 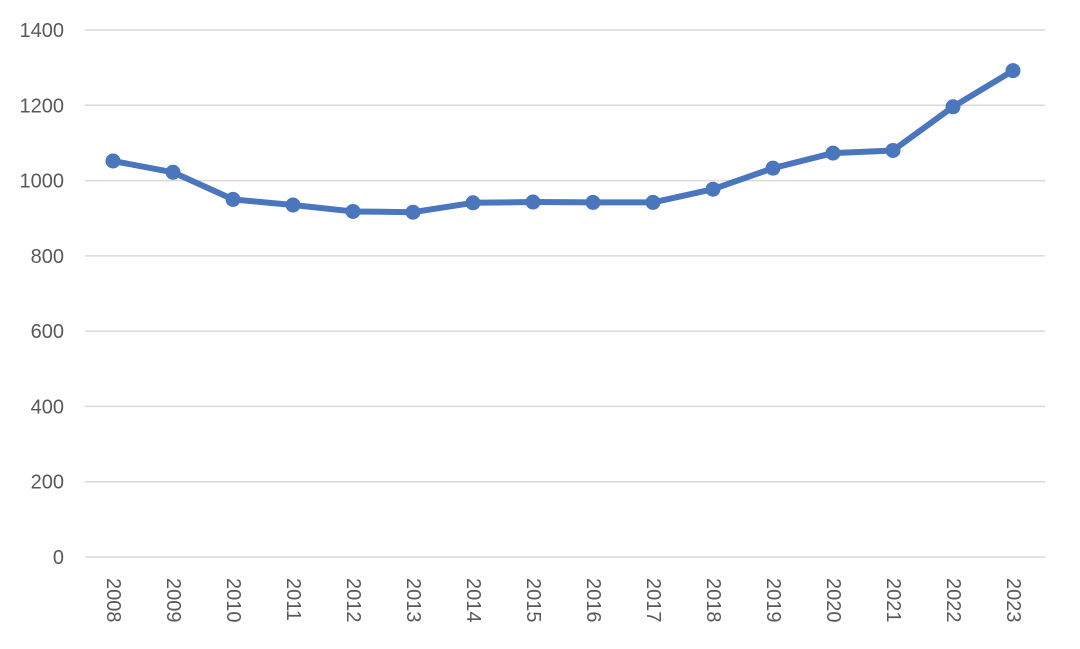 I want to click on y-tick-label: 800, so click(x=47, y=257).